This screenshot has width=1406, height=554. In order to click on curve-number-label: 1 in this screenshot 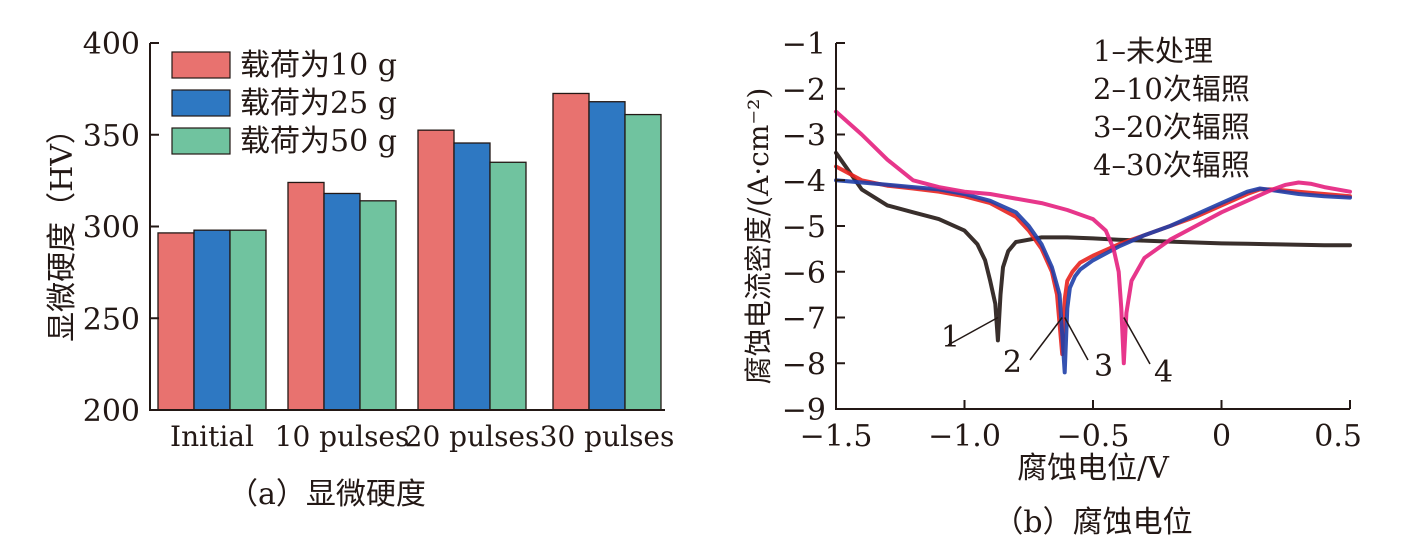, I will do `click(950, 337)`.